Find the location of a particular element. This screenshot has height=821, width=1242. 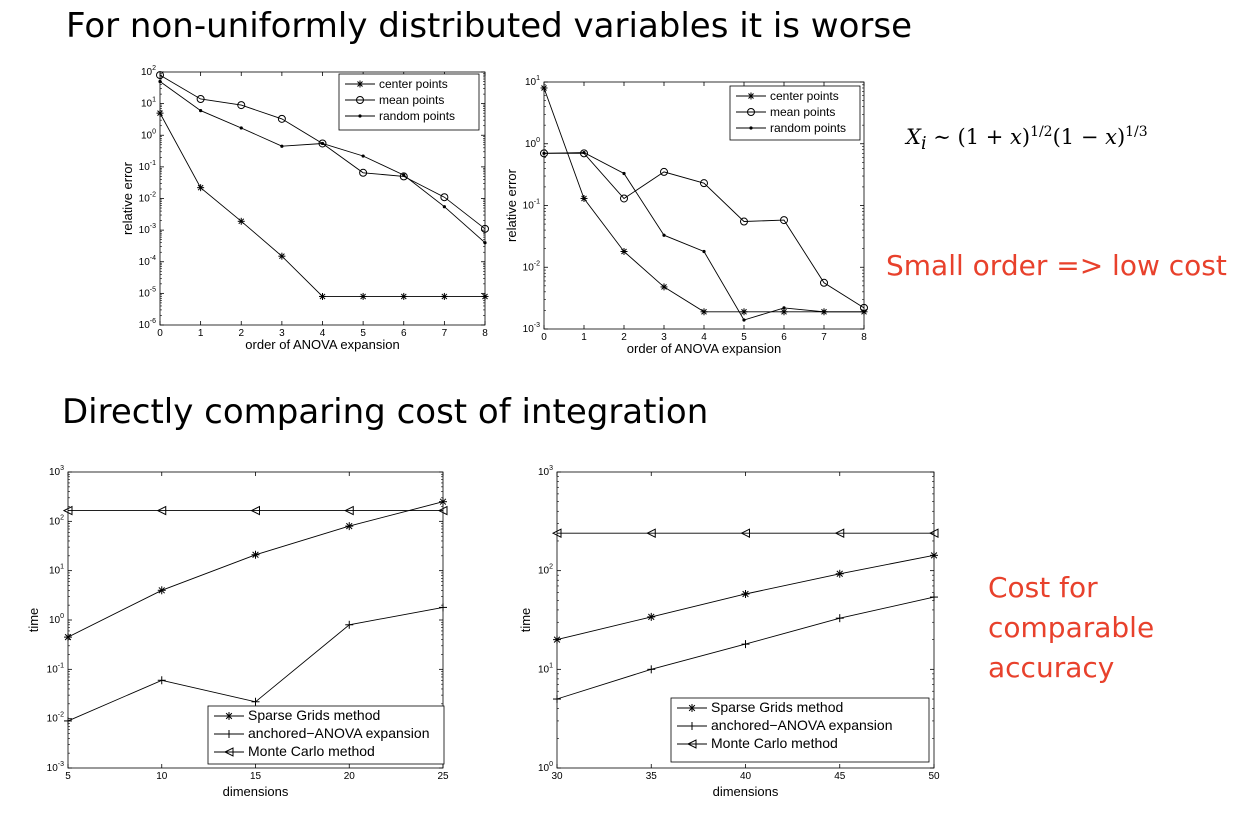

legend-label: mean points is located at coordinates (411, 100).